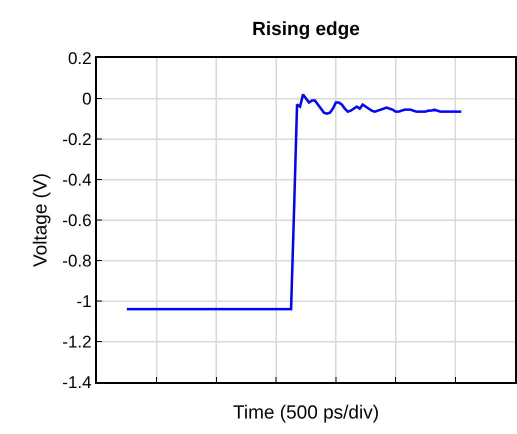 This screenshot has height=434, width=517. I want to click on y-tick-label: -1.2, so click(77, 342).